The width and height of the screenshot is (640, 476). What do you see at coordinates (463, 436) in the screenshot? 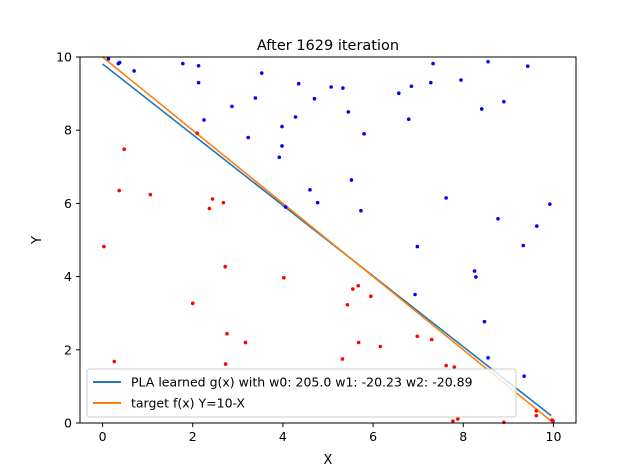
I see `x-tick-label-4: 8` at bounding box center [463, 436].